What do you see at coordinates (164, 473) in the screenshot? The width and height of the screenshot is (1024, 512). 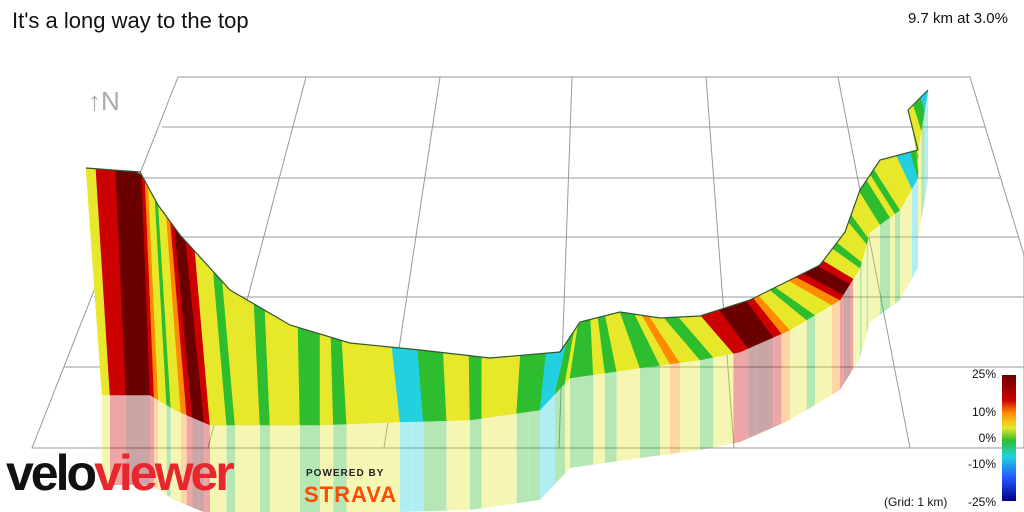 I see `logo-viewer: viewer` at bounding box center [164, 473].